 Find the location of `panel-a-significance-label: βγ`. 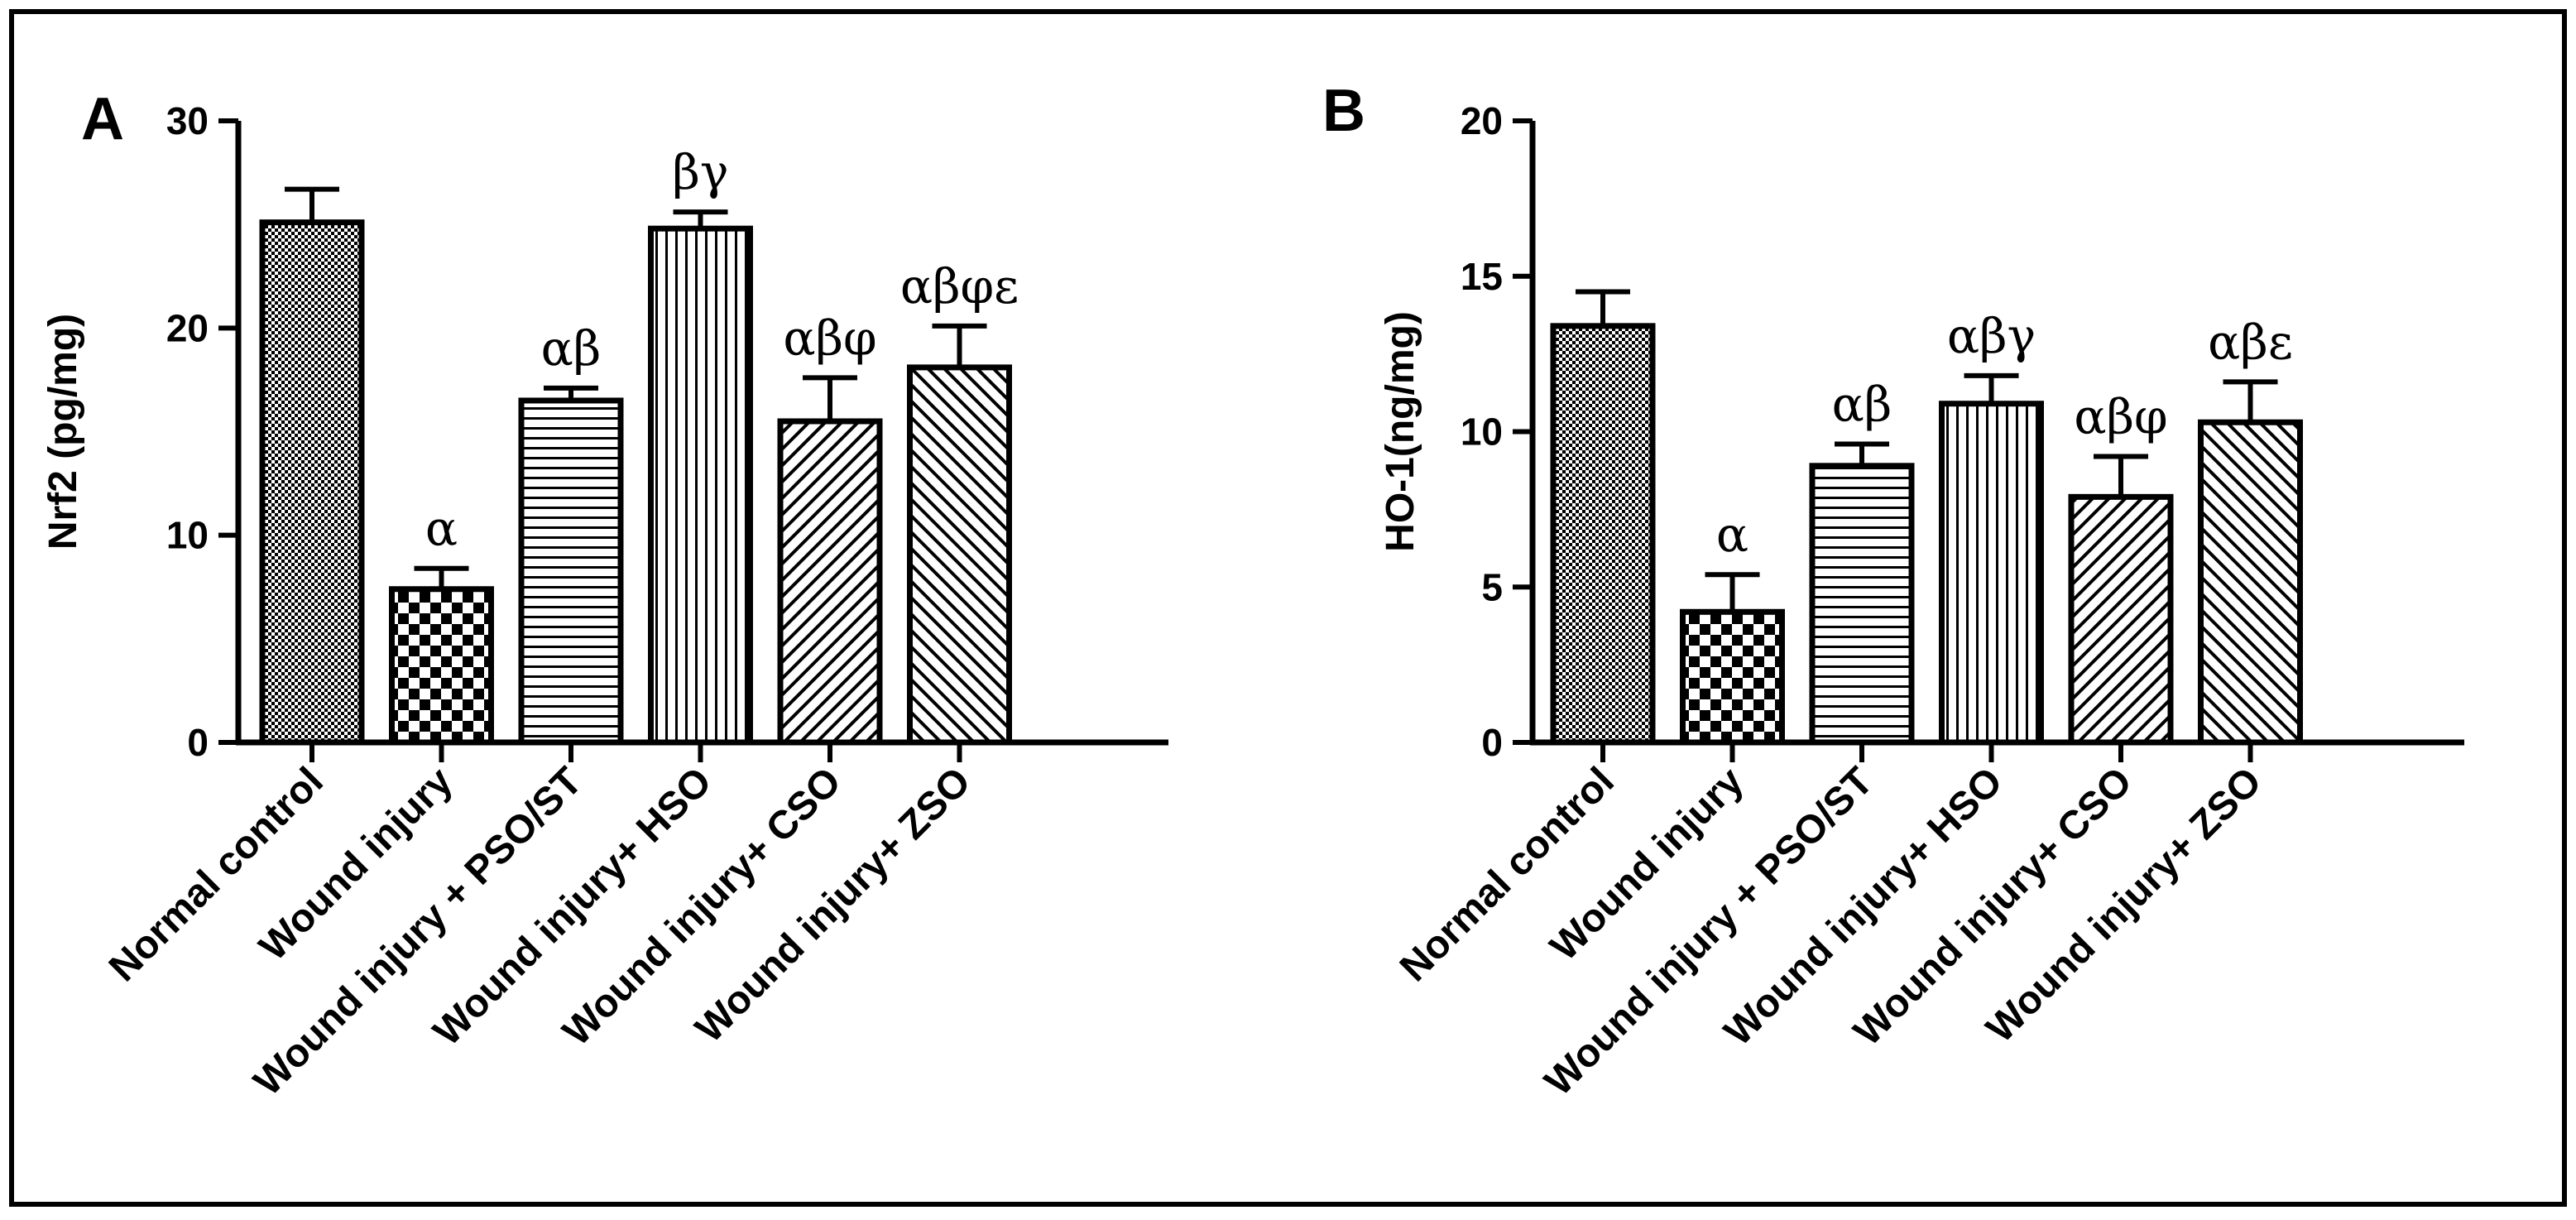

panel-a-significance-label: βγ is located at coordinates (700, 172).